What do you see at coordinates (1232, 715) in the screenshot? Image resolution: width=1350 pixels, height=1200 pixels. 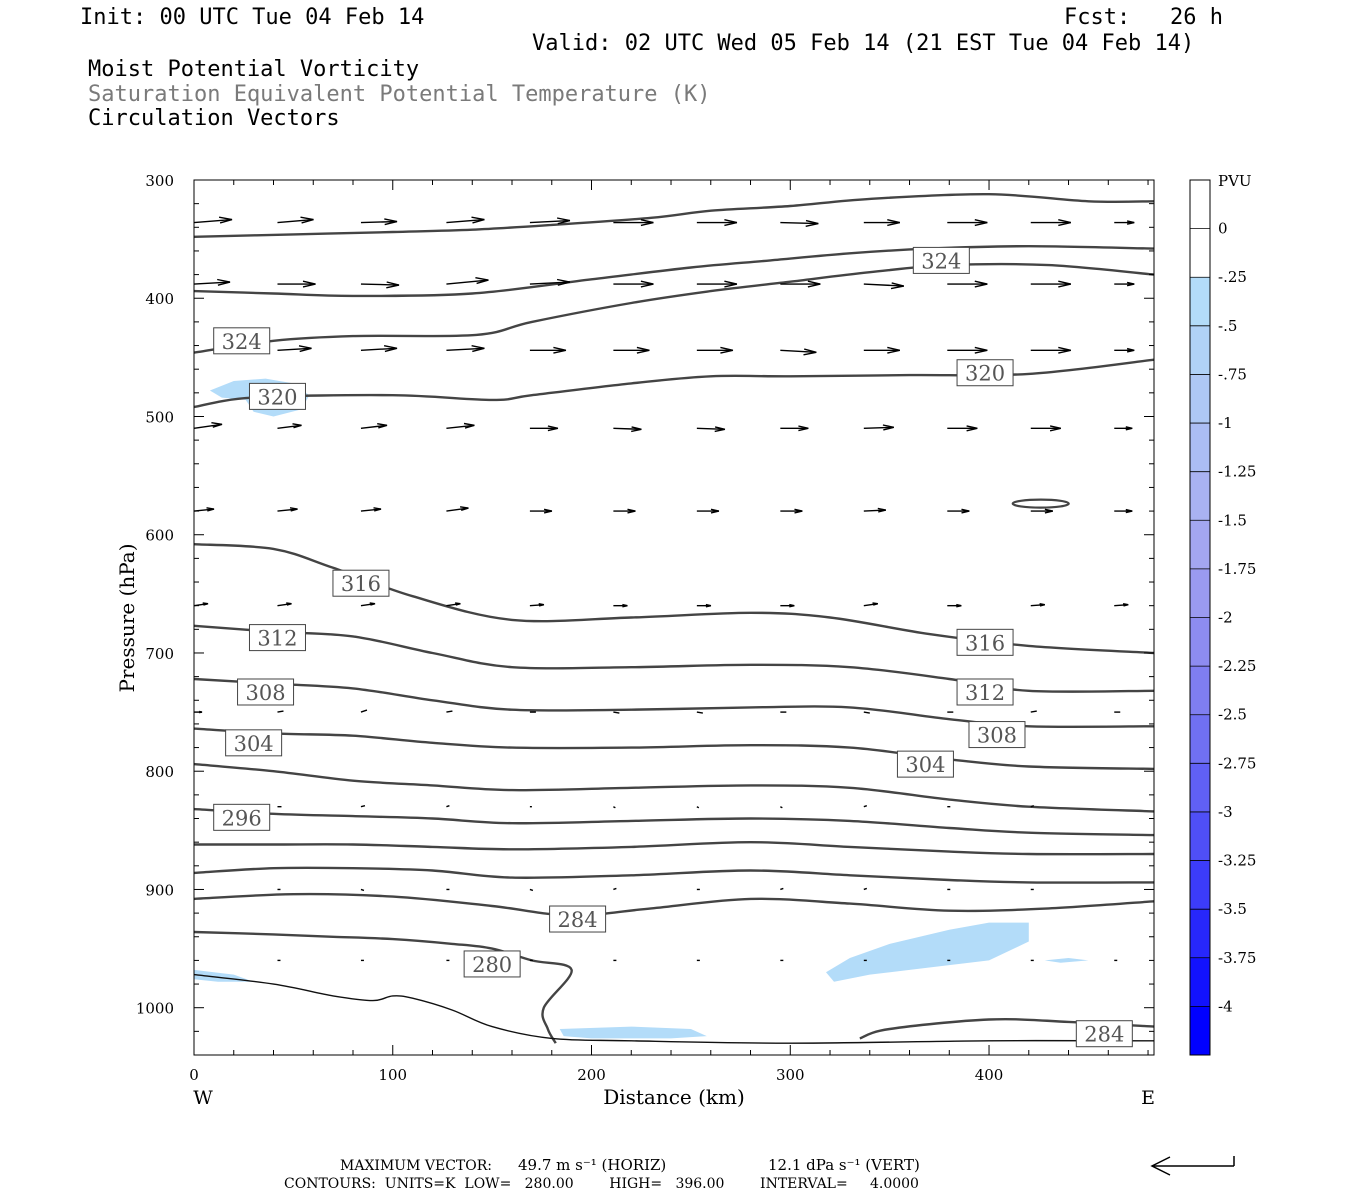 I see `colorbar-tick-label: -2.5` at bounding box center [1232, 715].